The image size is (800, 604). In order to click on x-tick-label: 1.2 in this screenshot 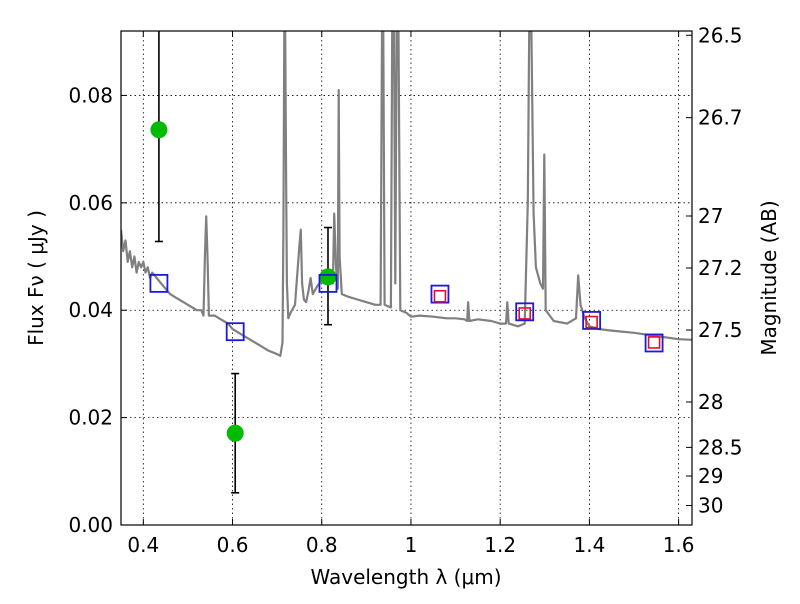, I will do `click(500, 545)`.